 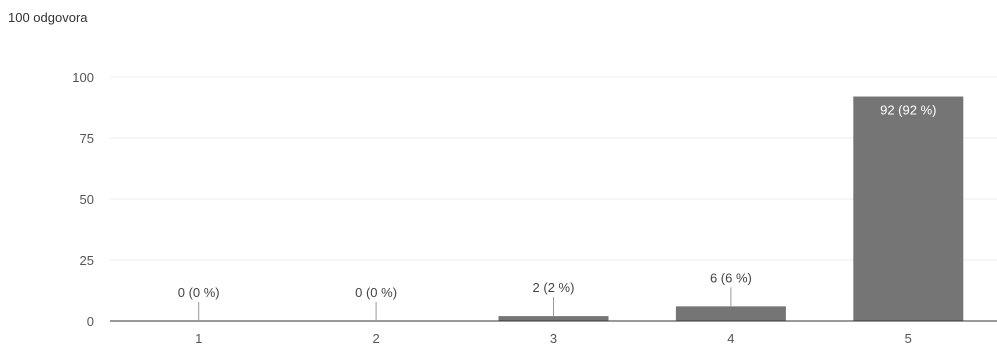 I want to click on data-label-2: 0 (0 %), so click(x=376, y=292).